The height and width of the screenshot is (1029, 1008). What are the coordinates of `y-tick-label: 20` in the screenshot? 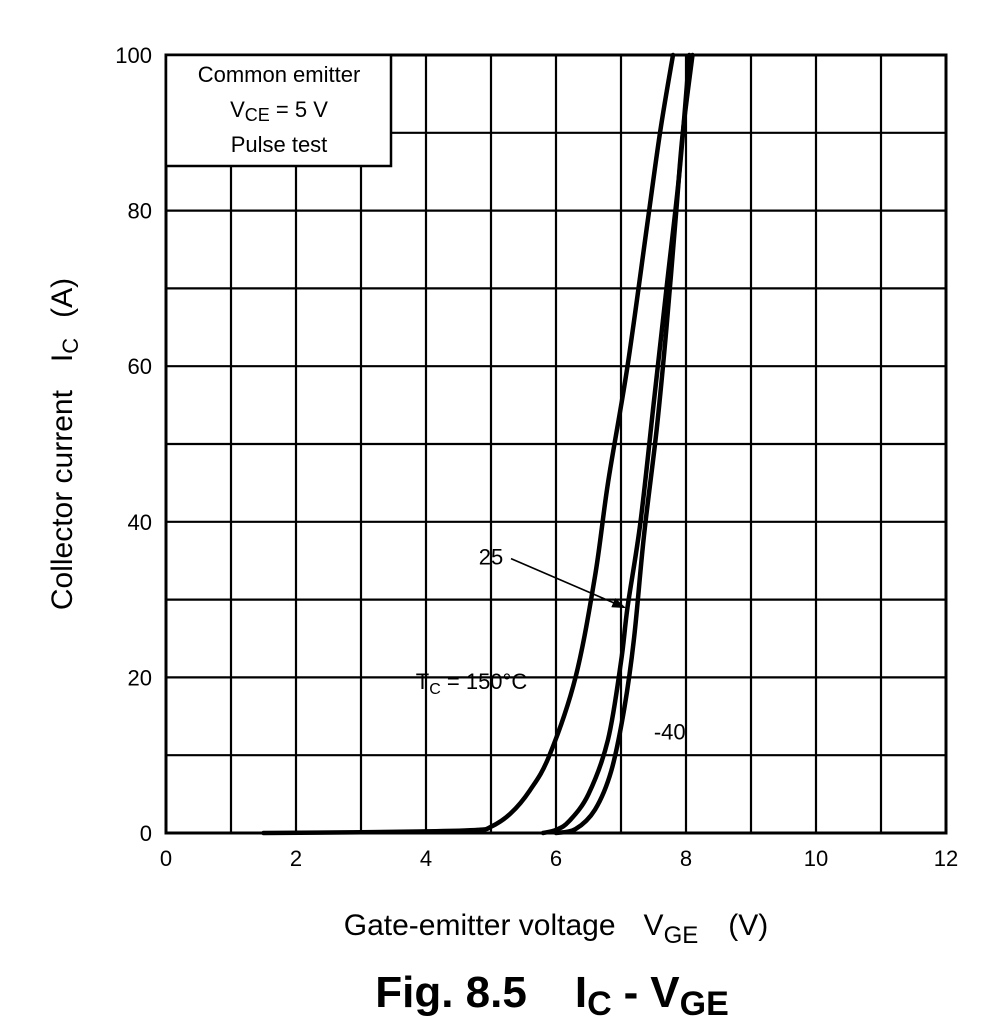 It's located at (140, 677).